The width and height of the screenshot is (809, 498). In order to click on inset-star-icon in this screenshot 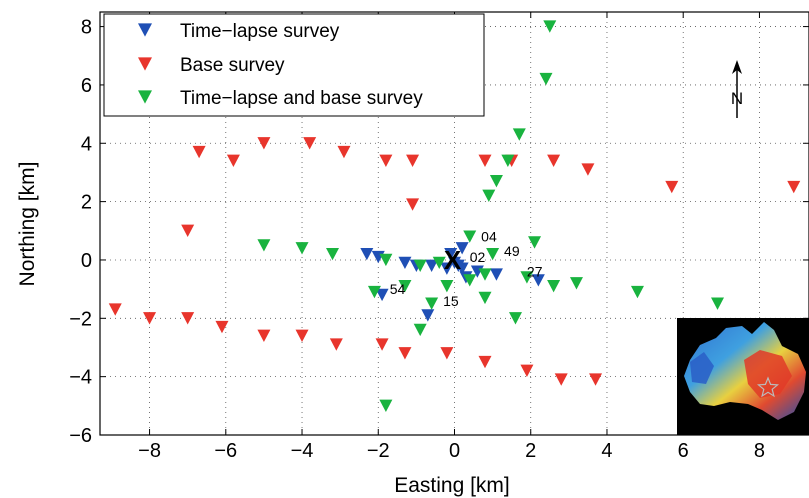, I will do `click(768, 387)`.